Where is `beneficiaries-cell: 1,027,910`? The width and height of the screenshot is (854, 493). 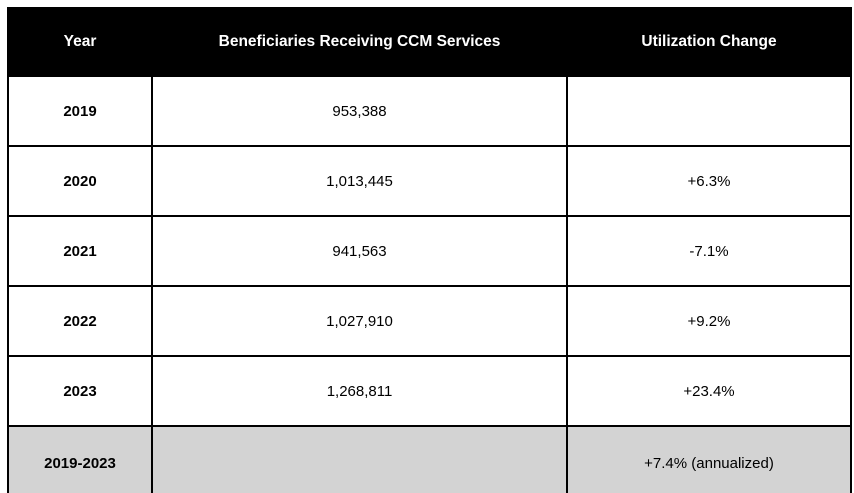
beneficiaries-cell: 1,027,910 is located at coordinates (359, 321).